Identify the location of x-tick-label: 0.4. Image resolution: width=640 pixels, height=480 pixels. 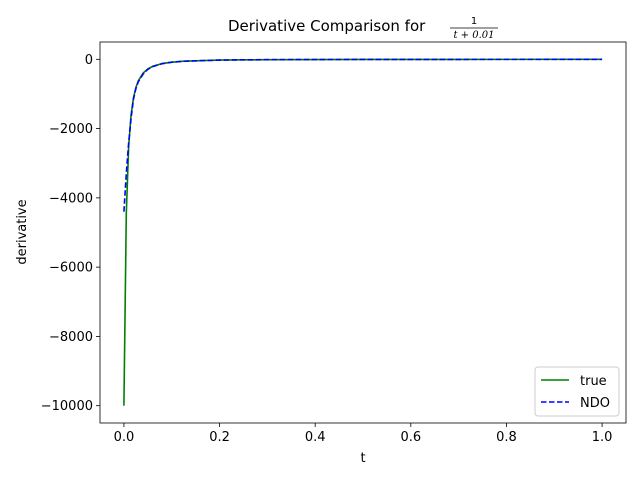
(315, 437).